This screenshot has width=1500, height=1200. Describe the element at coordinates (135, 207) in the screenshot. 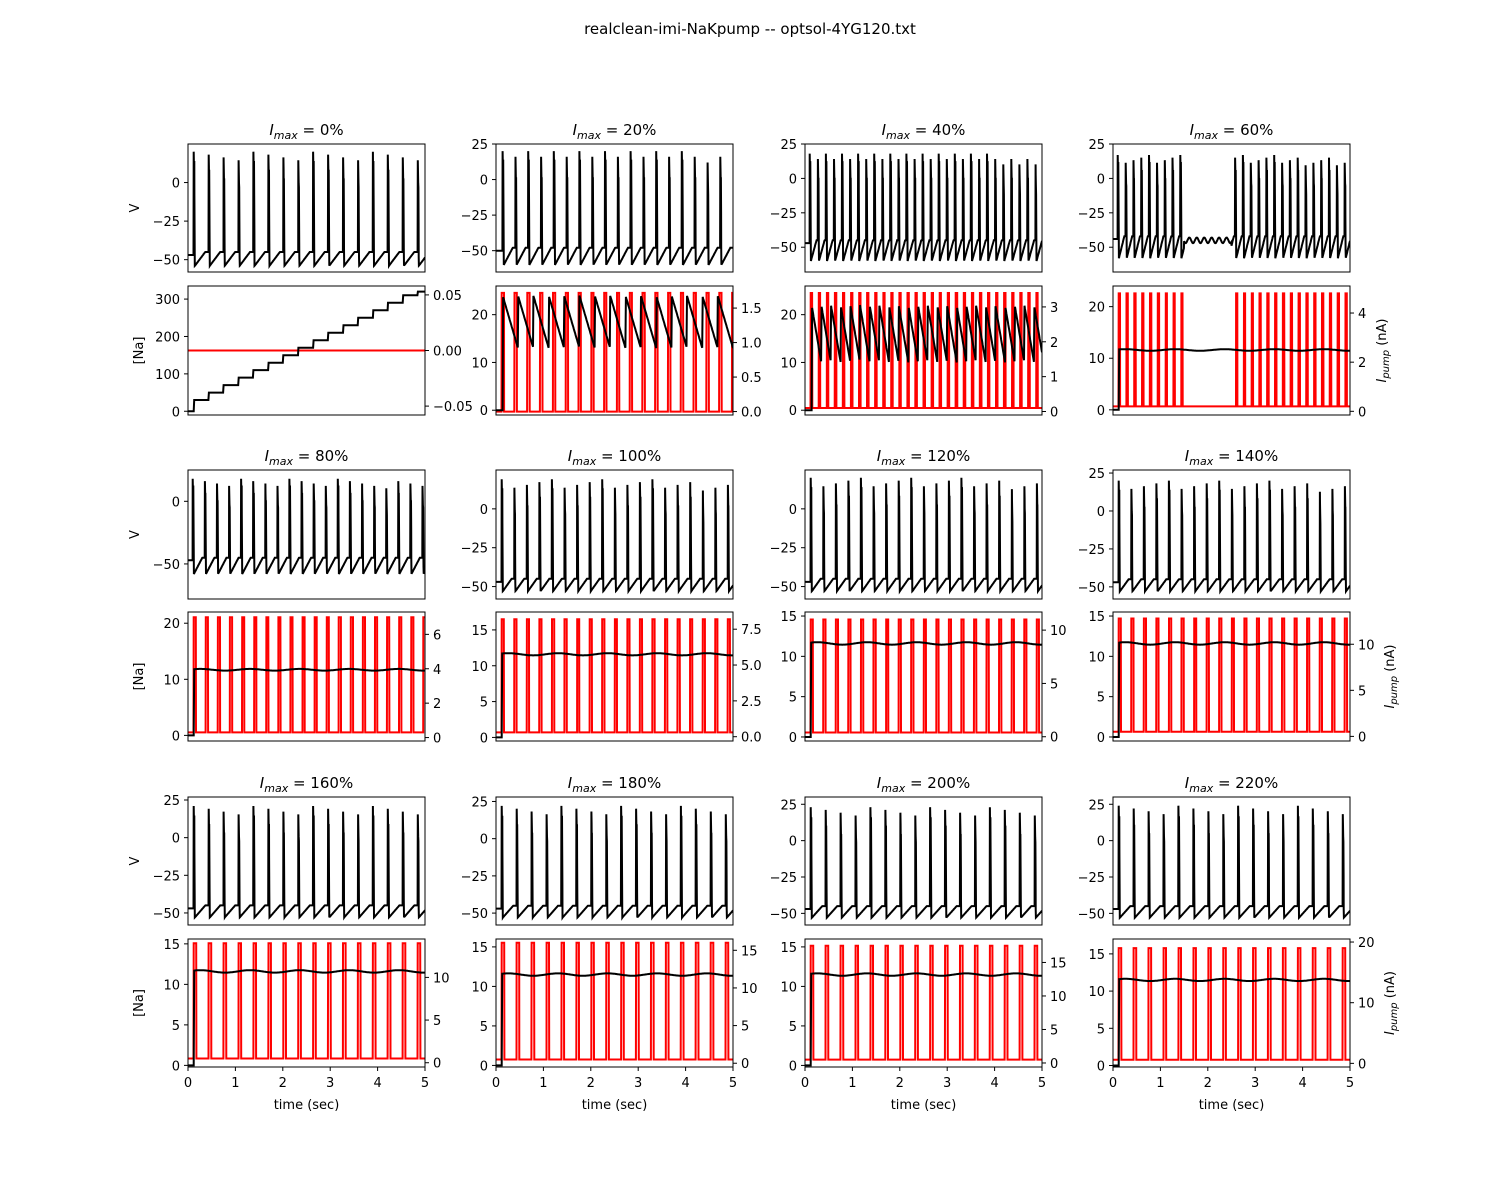

I see `voltage-ylabel: V` at that location.